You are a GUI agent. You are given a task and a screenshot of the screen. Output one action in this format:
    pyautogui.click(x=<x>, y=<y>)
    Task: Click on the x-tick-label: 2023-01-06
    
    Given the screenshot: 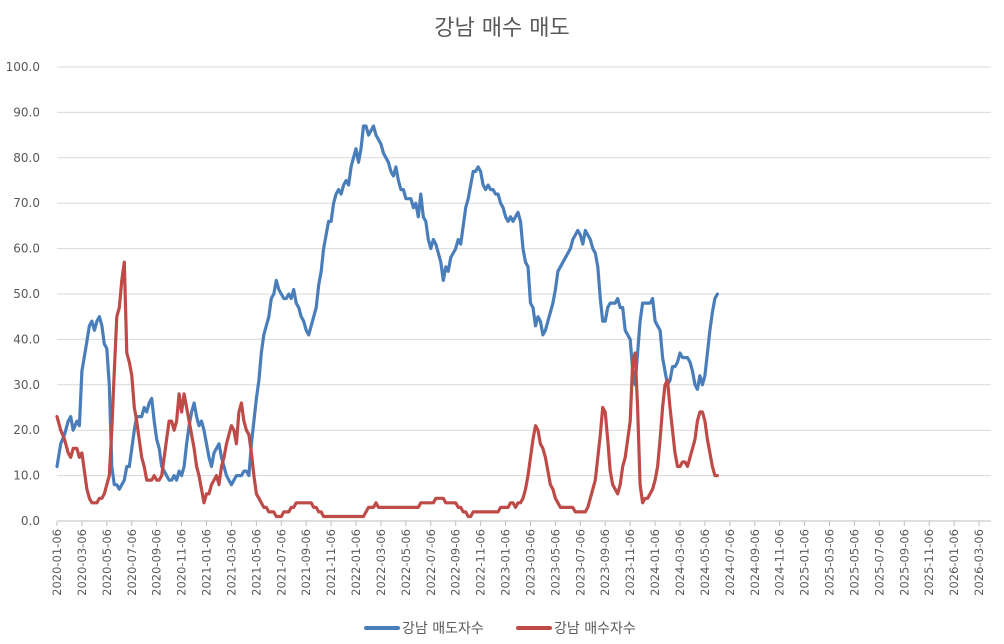 What is the action you would take?
    pyautogui.click(x=506, y=562)
    